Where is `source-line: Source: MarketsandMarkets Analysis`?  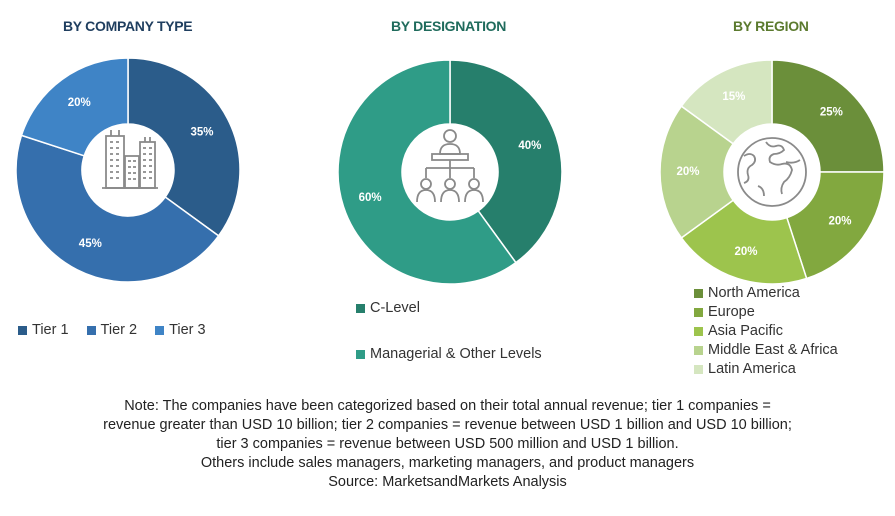 source-line: Source: MarketsandMarkets Analysis is located at coordinates (447, 482).